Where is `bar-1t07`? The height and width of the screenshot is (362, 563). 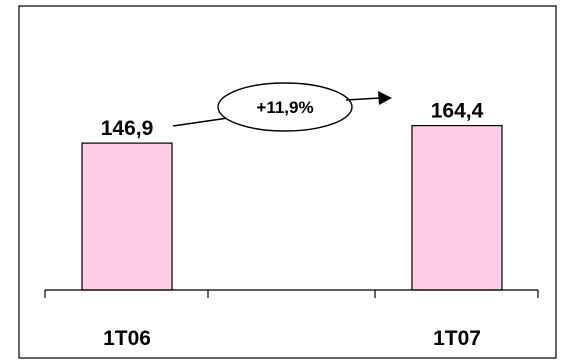
bar-1t07 is located at coordinates (457, 208).